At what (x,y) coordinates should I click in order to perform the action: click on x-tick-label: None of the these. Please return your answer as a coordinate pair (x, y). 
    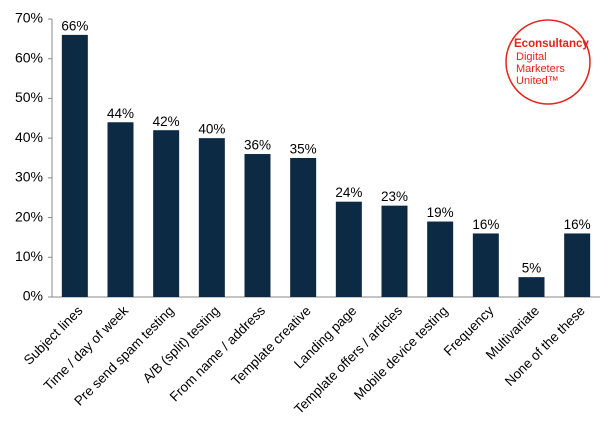
    Looking at the image, I should click on (545, 346).